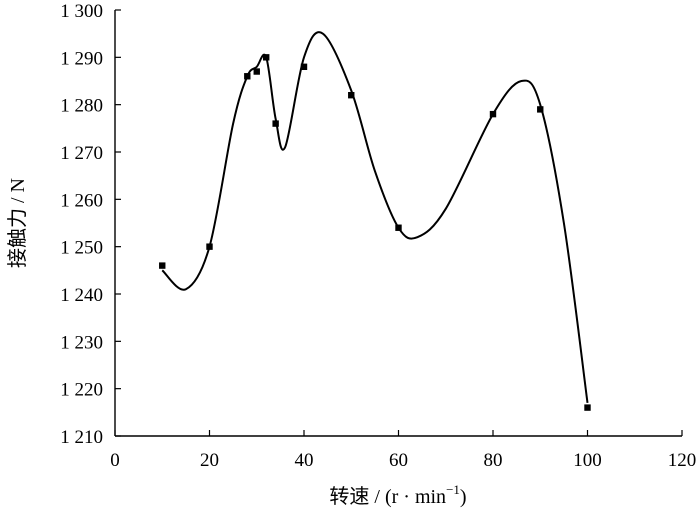 The image size is (700, 515). What do you see at coordinates (81, 248) in the screenshot?
I see `y-tick-label: 1 250` at bounding box center [81, 248].